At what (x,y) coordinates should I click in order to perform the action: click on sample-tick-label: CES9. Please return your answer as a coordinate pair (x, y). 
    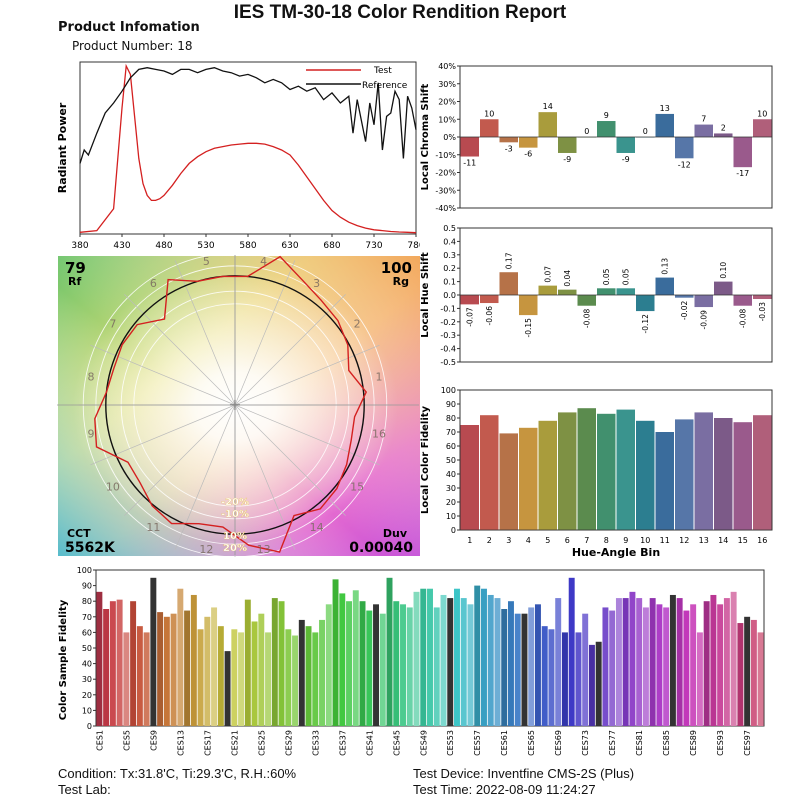
    Looking at the image, I should click on (153, 740).